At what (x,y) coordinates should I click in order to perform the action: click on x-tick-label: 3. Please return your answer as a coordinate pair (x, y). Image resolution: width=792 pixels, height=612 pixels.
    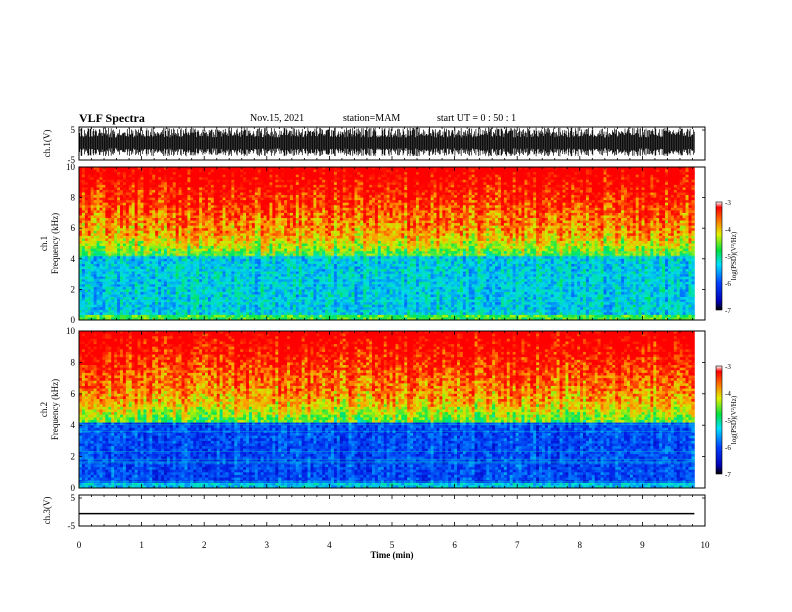
    Looking at the image, I should click on (267, 545).